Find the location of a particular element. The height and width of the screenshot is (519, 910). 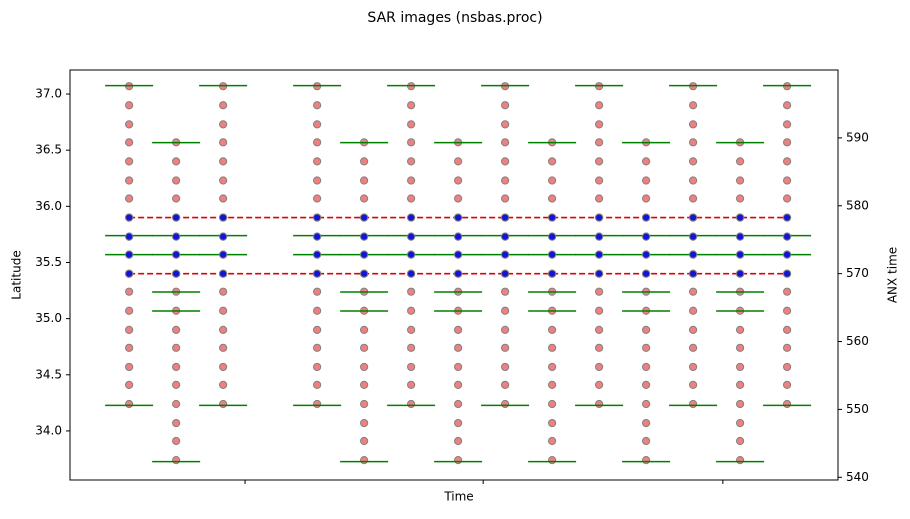

y-tick-label: 34.5 is located at coordinates (48, 374).